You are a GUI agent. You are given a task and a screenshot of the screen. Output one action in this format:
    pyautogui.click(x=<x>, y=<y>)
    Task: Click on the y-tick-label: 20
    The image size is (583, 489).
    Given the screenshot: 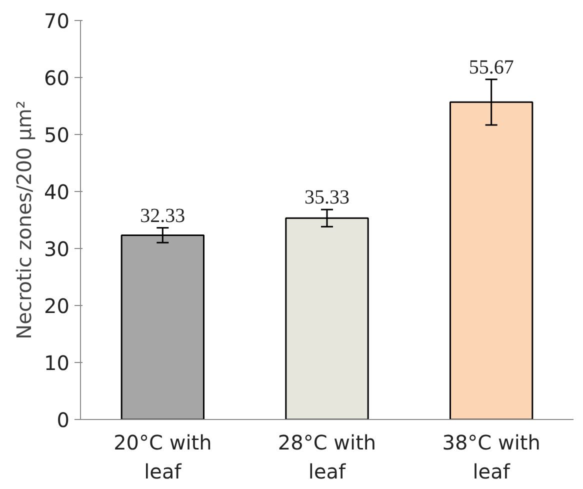 What is the action you would take?
    pyautogui.click(x=57, y=306)
    